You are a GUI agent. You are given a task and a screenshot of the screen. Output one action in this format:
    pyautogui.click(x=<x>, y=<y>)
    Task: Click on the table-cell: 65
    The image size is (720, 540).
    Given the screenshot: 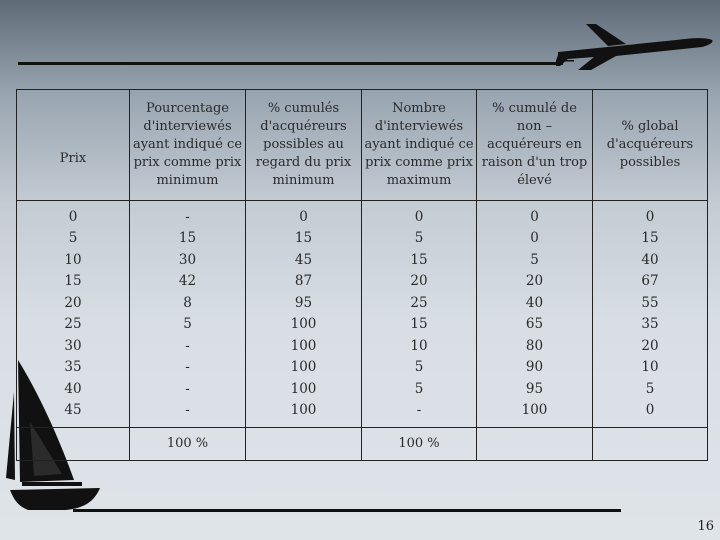 What is the action you would take?
    pyautogui.click(x=534, y=324)
    